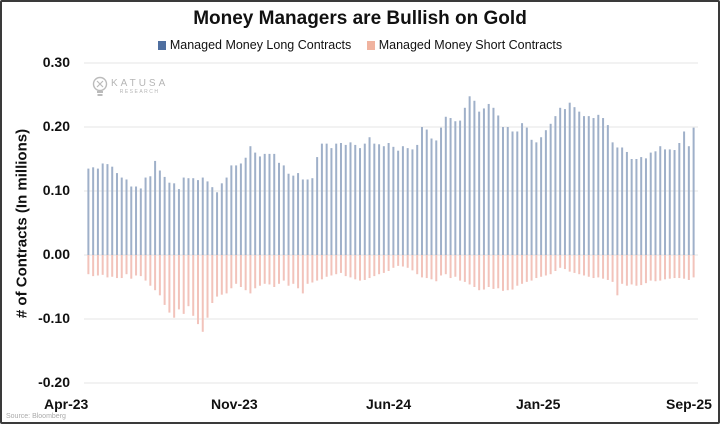 The image size is (720, 424). I want to click on legend-item-long: Managed Money Long Contracts, so click(254, 45).